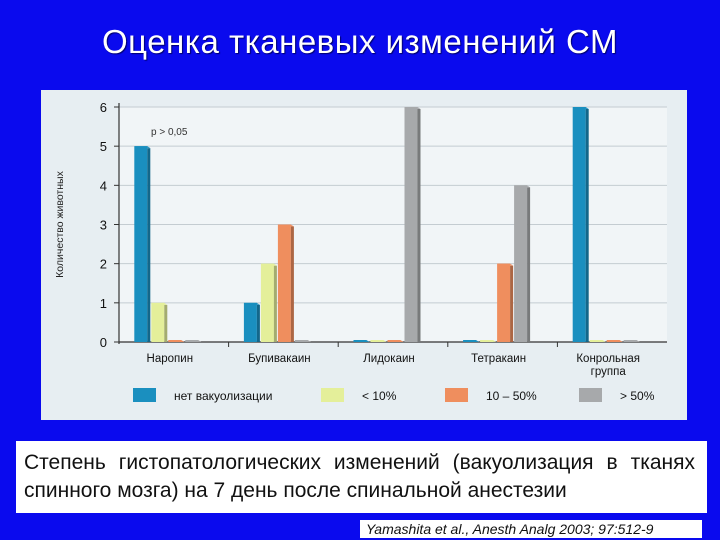 This screenshot has width=720, height=540. Describe the element at coordinates (103, 303) in the screenshot. I see `y-tick-label: 1` at that location.